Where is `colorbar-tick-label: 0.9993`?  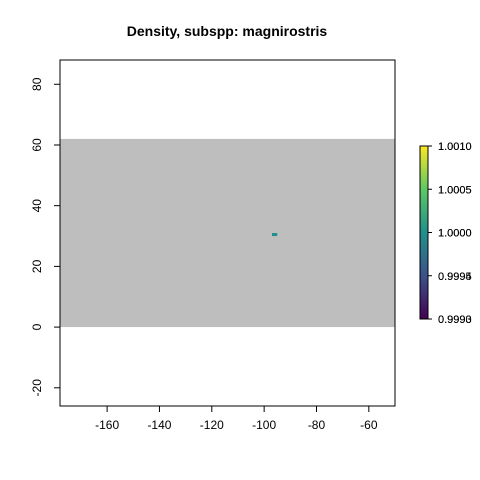 colorbar-tick-label: 0.9993 is located at coordinates (455, 320).